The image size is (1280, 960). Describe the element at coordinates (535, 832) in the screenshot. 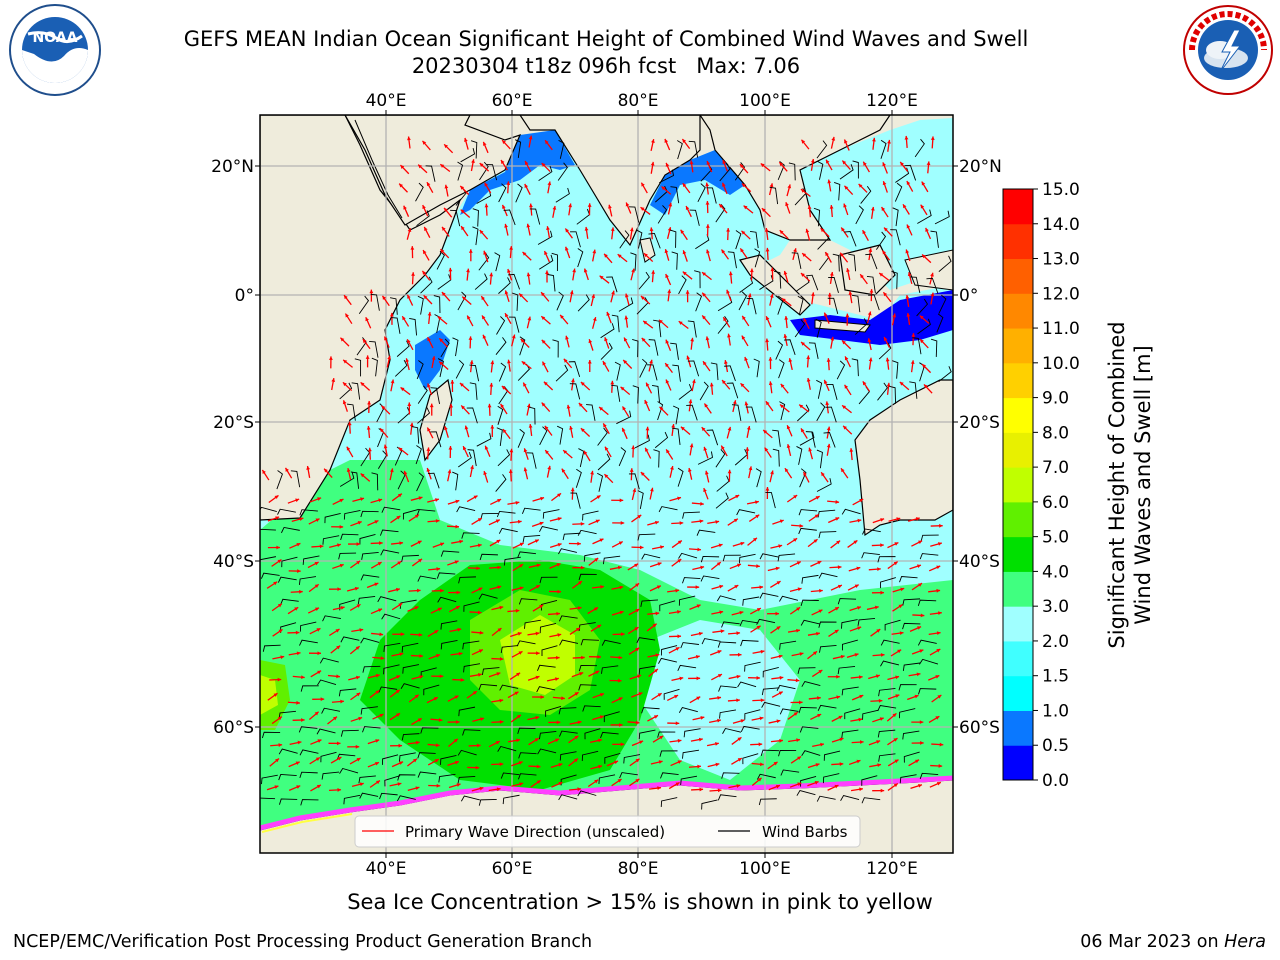

I see `legend-wave-label: Primary Wave Direction (unscaled)` at that location.